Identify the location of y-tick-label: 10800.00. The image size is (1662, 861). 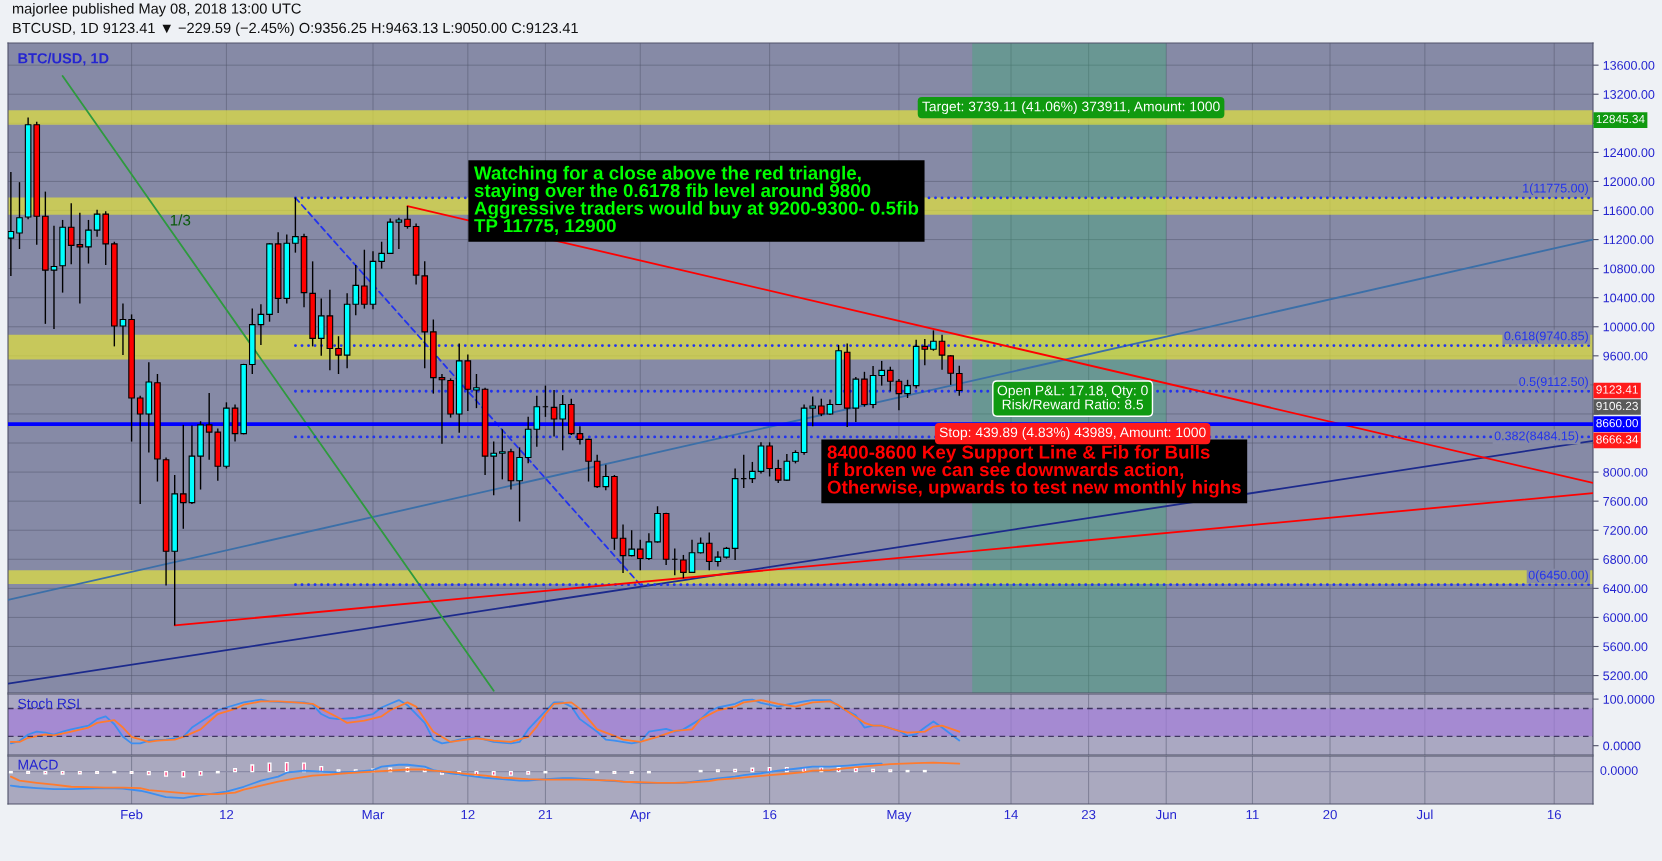
(1629, 269).